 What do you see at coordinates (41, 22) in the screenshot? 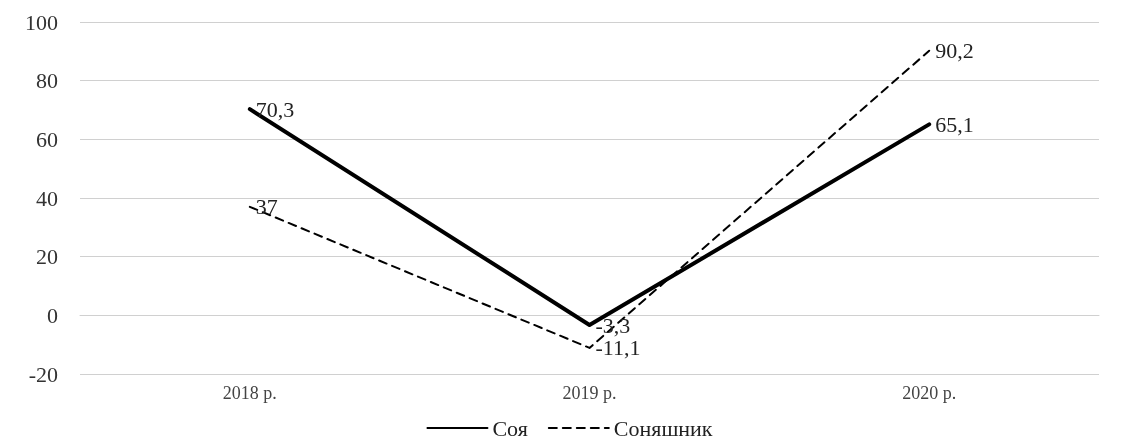
I see `y-tick-label: 100` at bounding box center [41, 22].